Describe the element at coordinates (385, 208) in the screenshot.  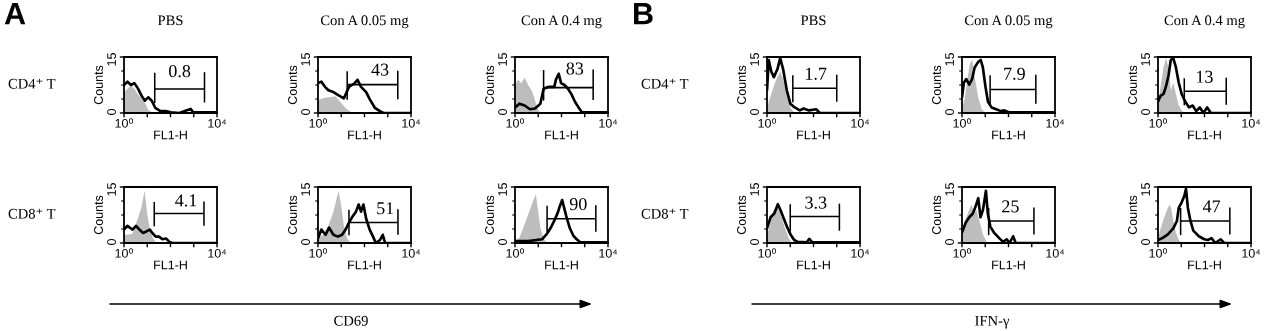
I see `annotation: 51` at that location.